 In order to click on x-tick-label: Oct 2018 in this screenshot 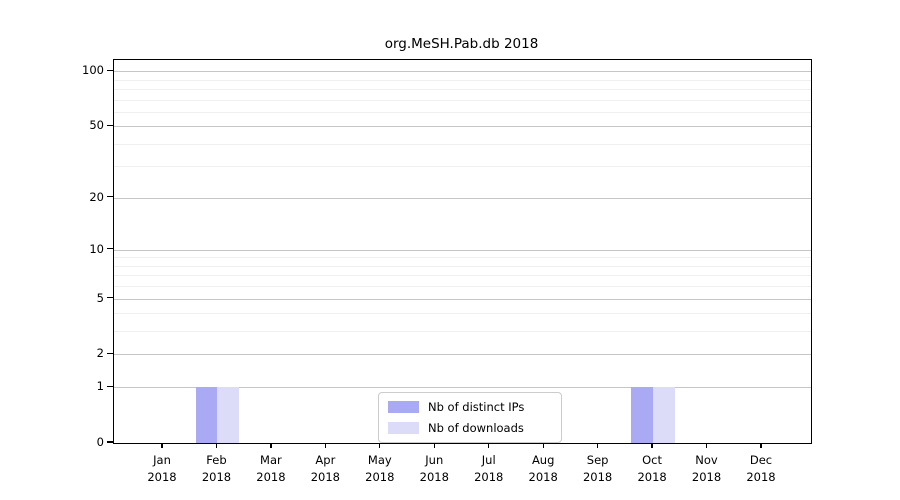, I will do `click(652, 468)`.